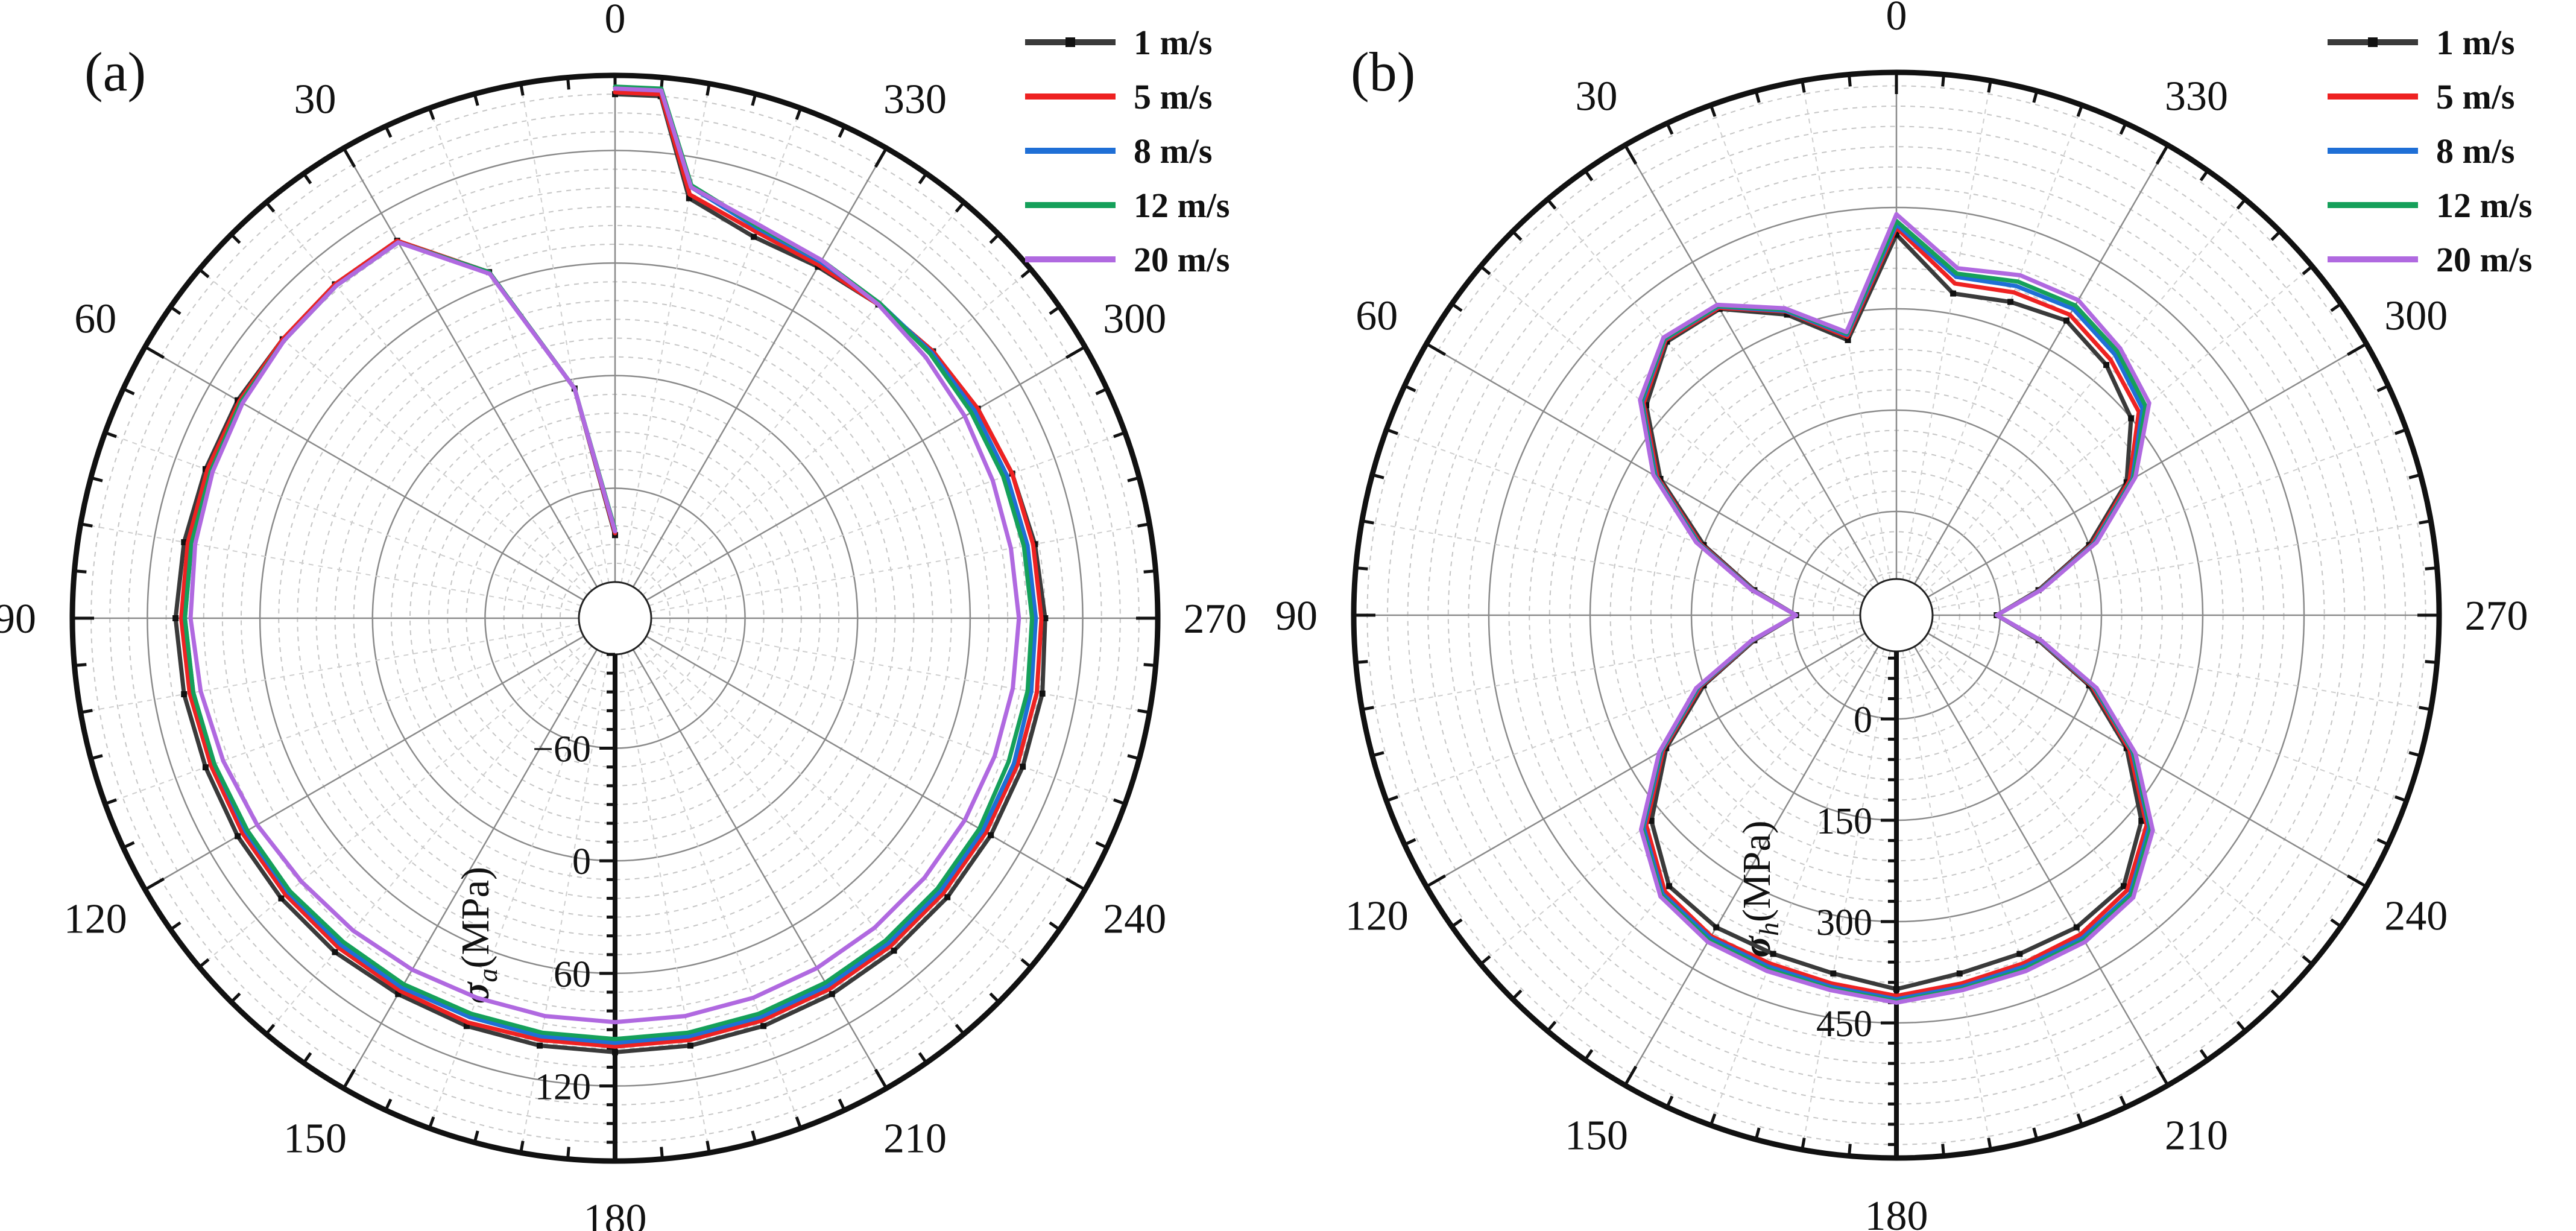 The height and width of the screenshot is (1231, 2576). What do you see at coordinates (1759, 888) in the screenshot?
I see `radial-axis-title: σh(MPa)` at bounding box center [1759, 888].